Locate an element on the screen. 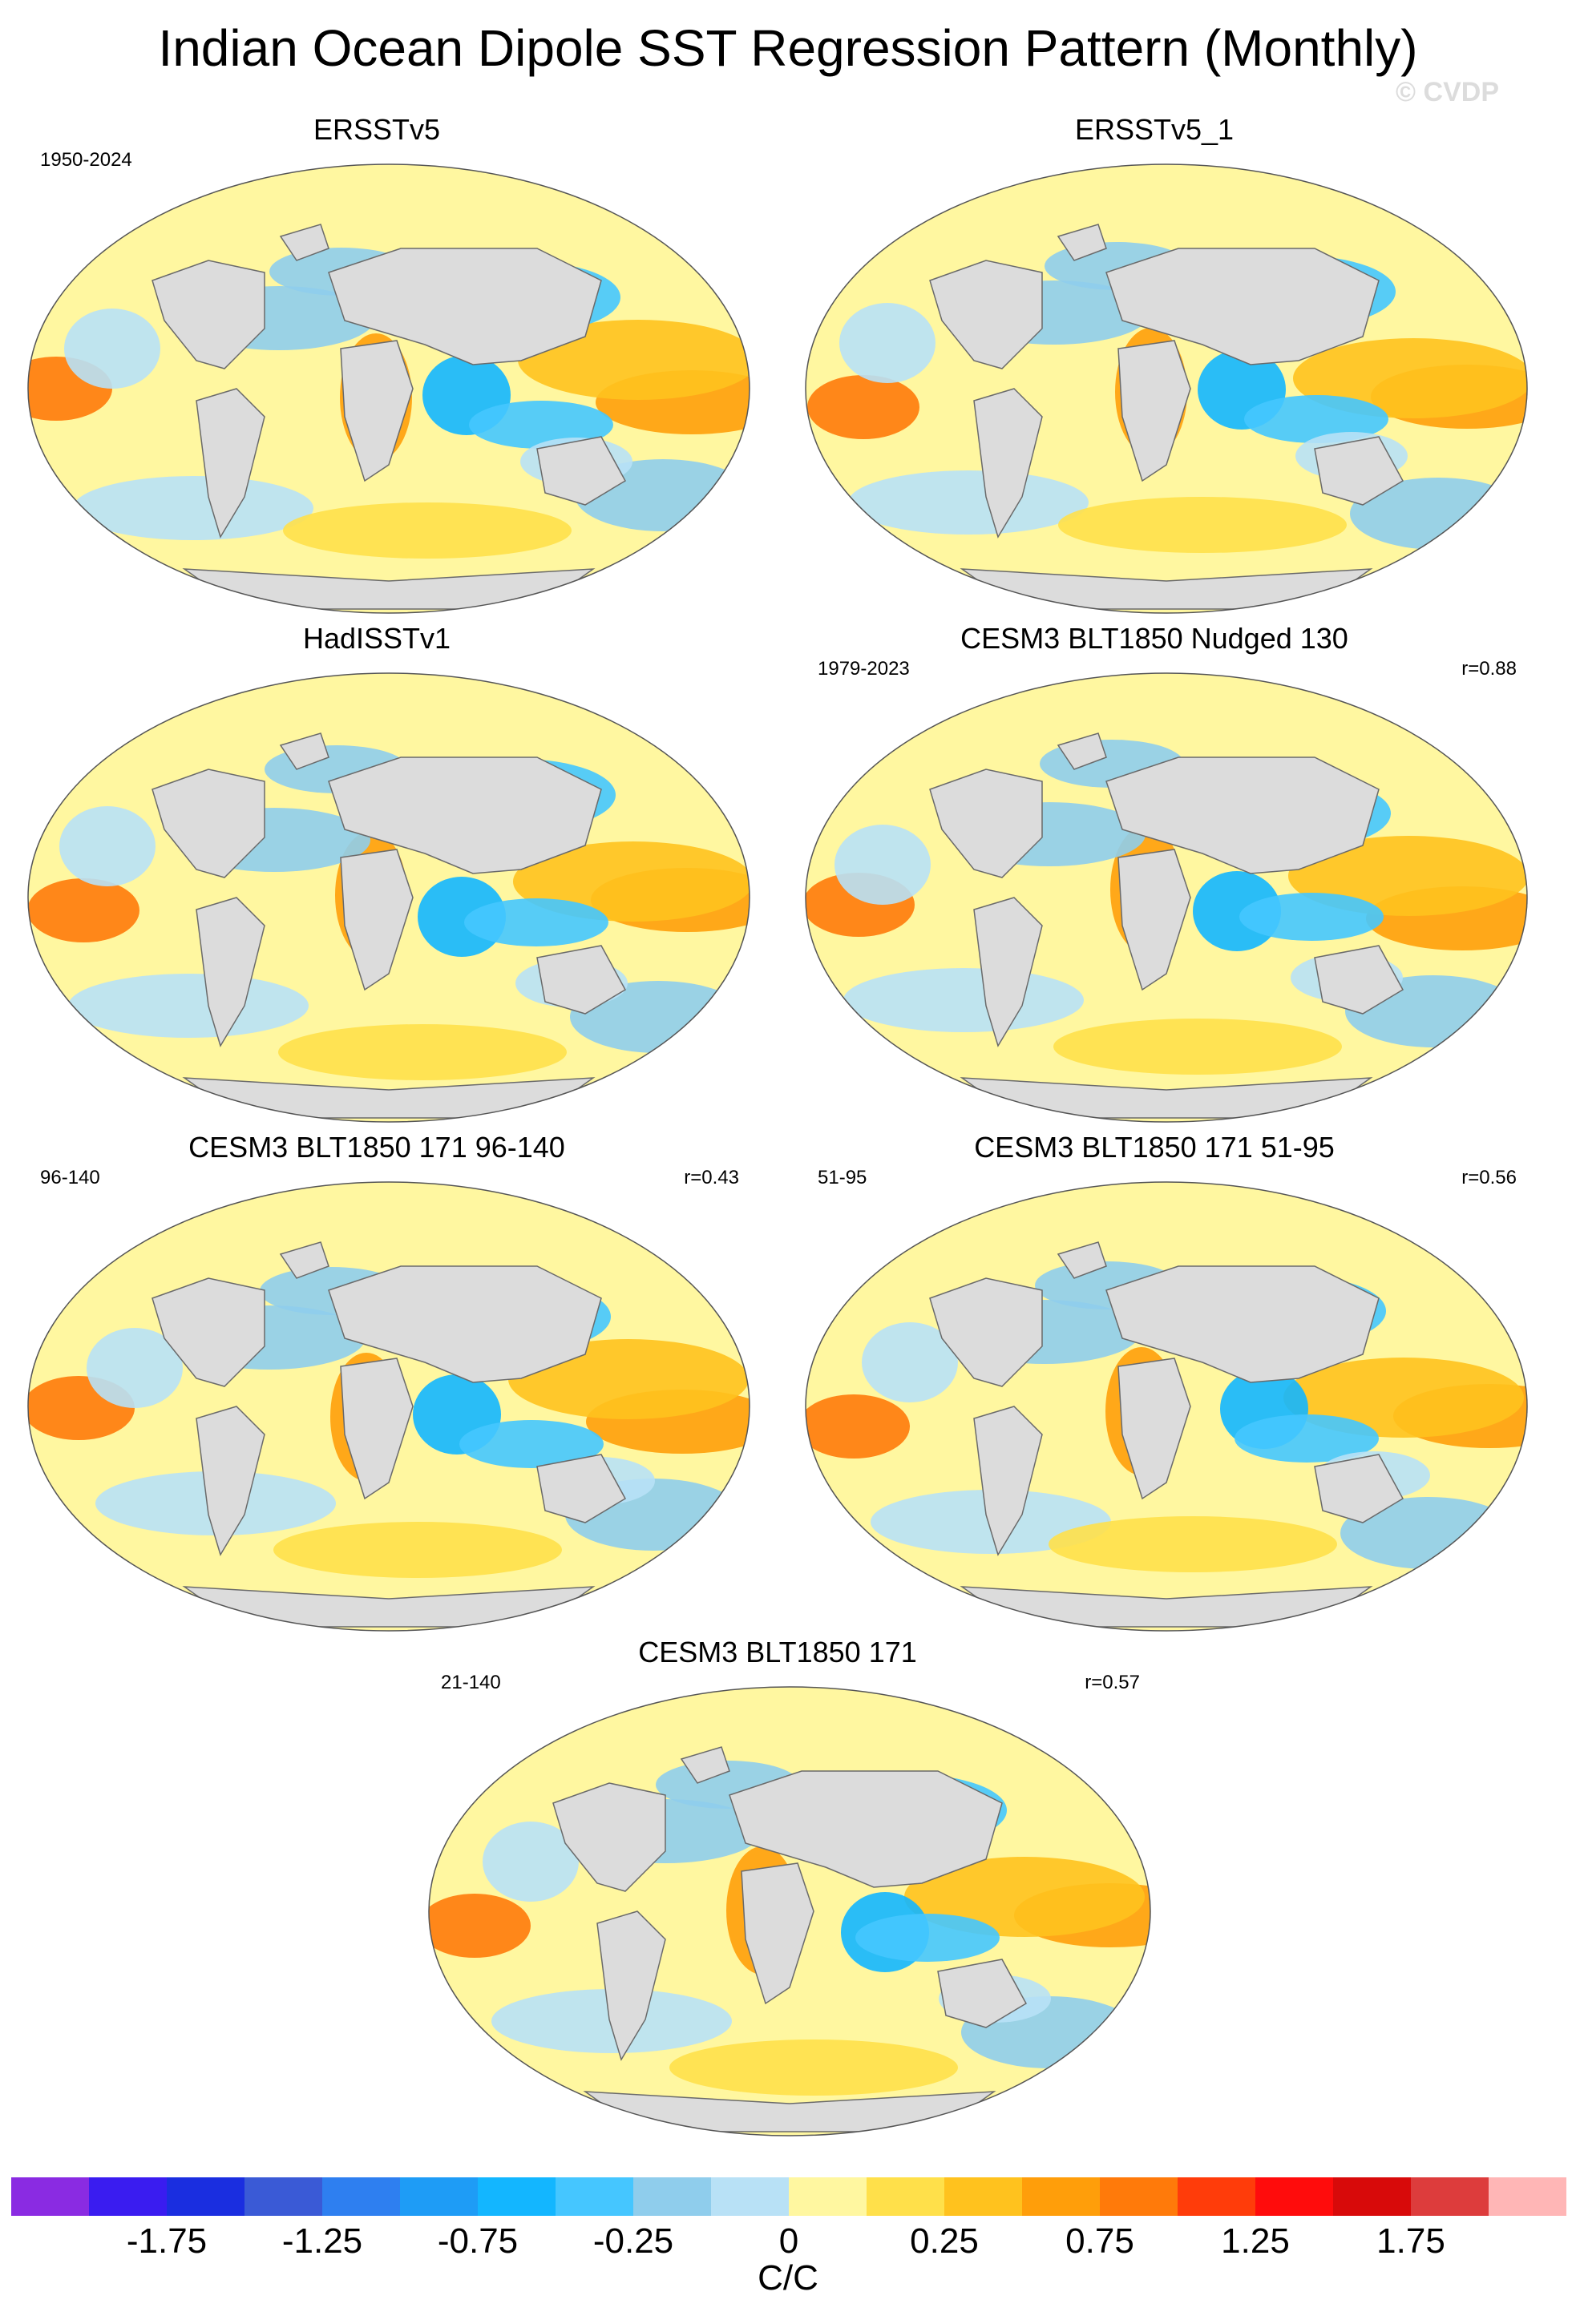  colorbar-tick-label: -0.75 is located at coordinates (478, 2241).